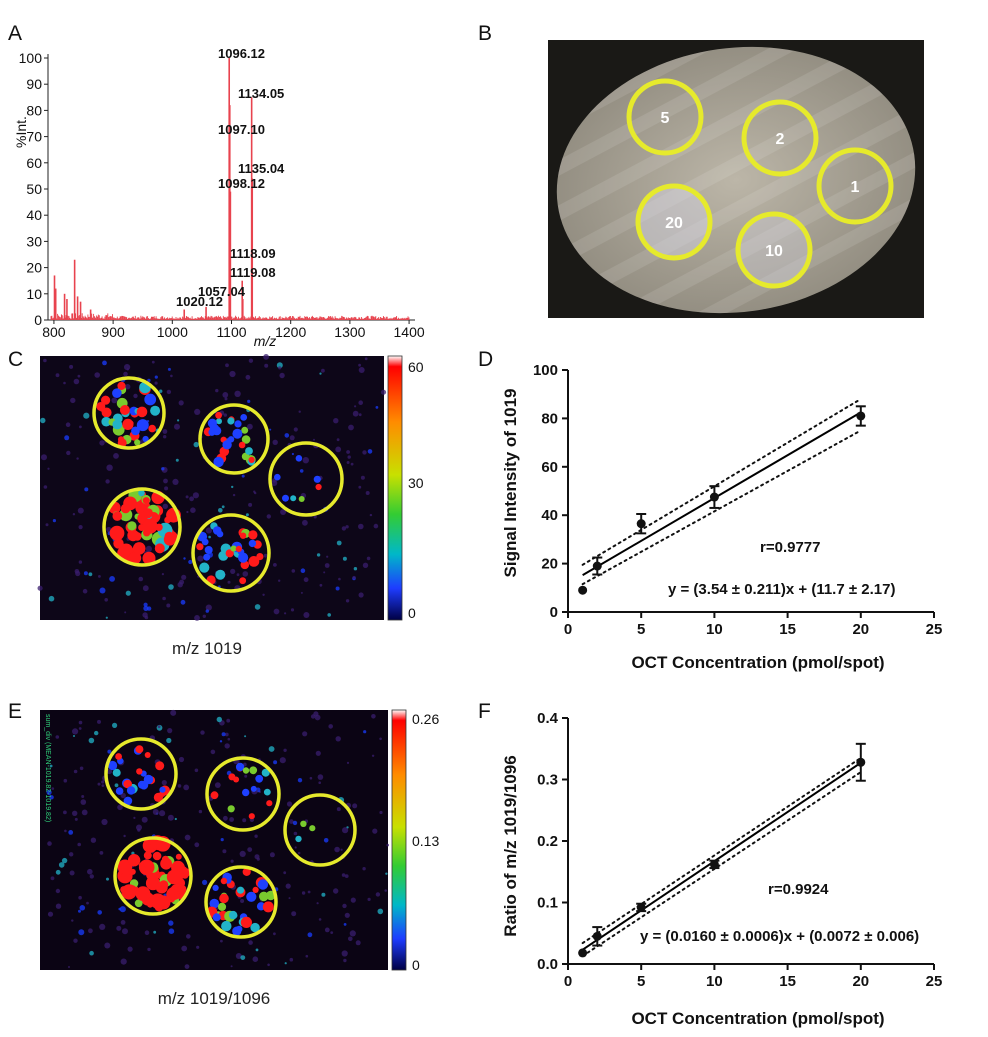 The width and height of the screenshot is (988, 1037). I want to click on spectrum-y-tick-label: 10, so click(34, 294).